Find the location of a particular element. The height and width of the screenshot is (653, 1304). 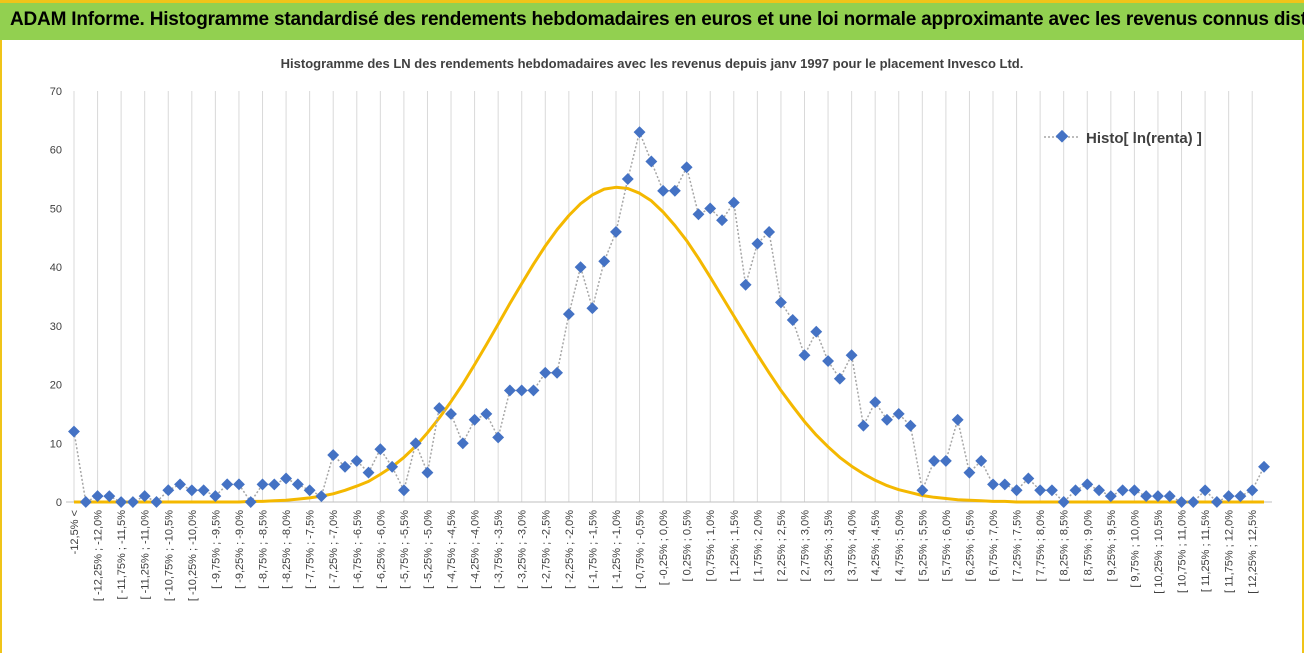

x-tick-label: [ 6,75% ; 7,0% is located at coordinates (994, 546).